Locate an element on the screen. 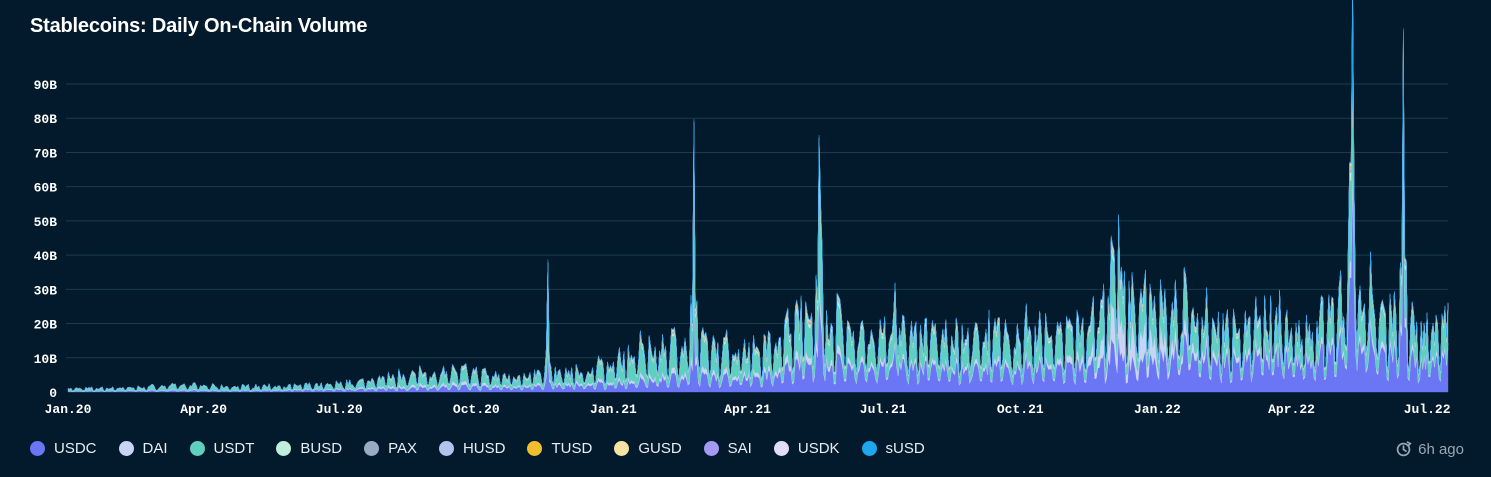  legend-item-husd: HUSD is located at coordinates (472, 448).